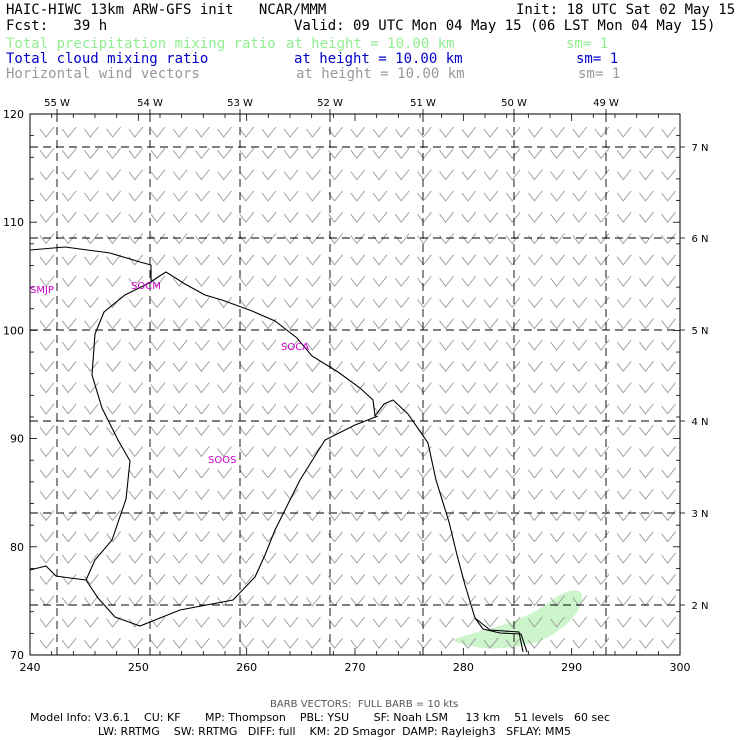  What do you see at coordinates (626, 10) in the screenshot?
I see `init-time: Init: 18 UTC Sat 02 May 15` at bounding box center [626, 10].